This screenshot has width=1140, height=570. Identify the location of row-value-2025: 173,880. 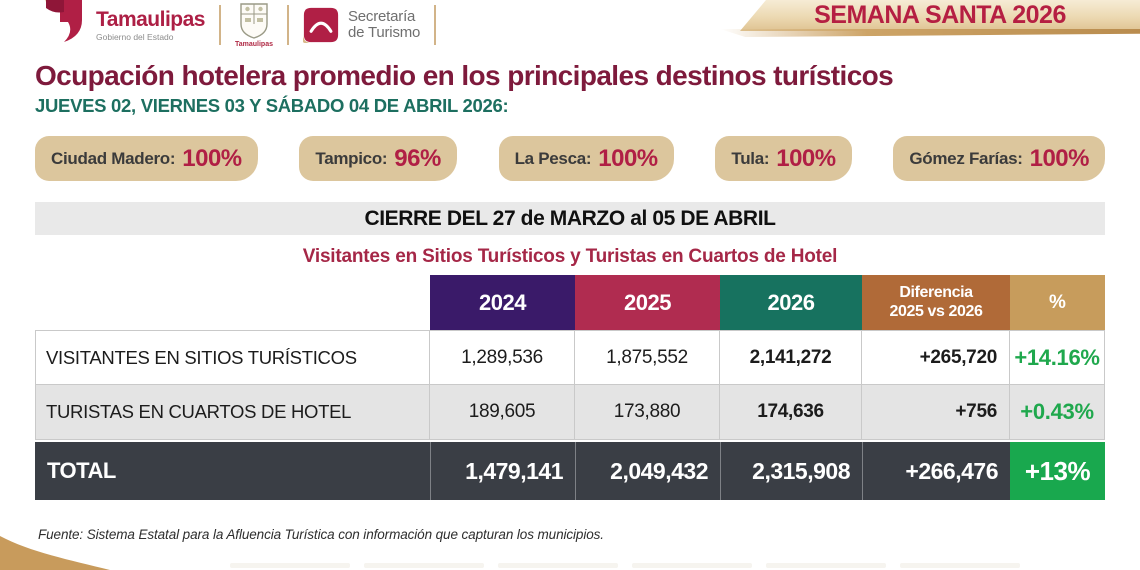
(647, 412).